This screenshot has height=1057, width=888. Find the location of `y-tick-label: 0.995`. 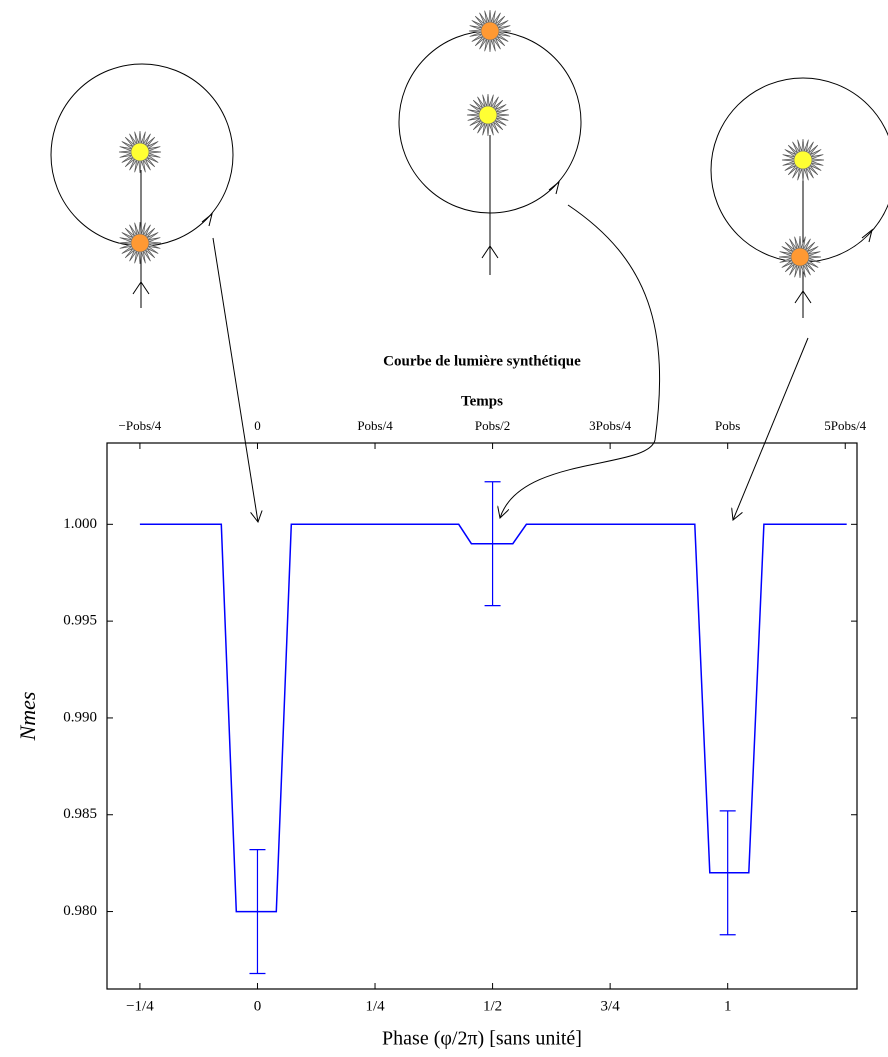

y-tick-label: 0.995 is located at coordinates (80, 621).